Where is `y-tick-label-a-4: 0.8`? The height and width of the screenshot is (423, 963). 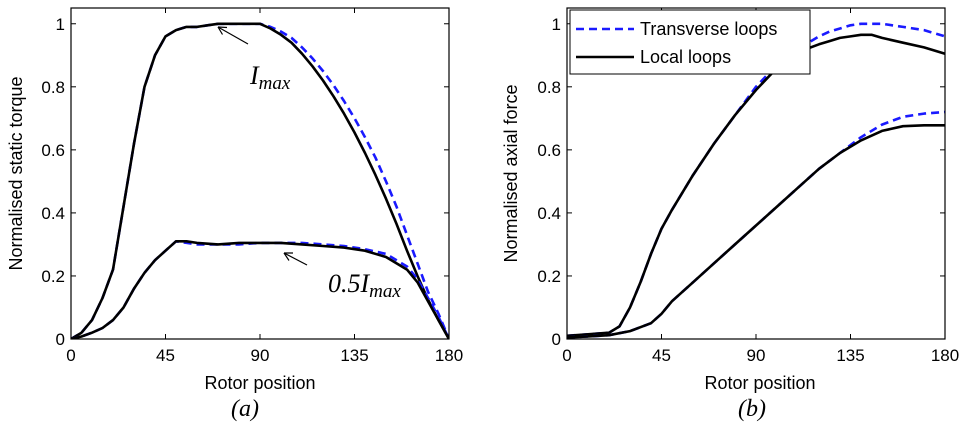
y-tick-label-a-4: 0.8 is located at coordinates (53, 87).